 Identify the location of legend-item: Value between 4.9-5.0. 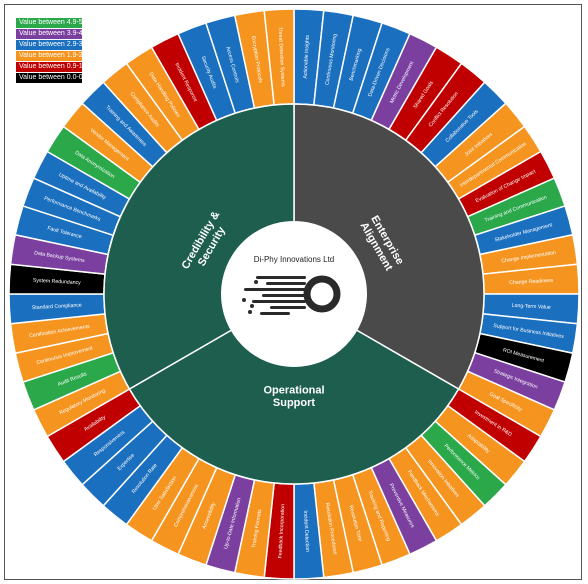
(52, 23).